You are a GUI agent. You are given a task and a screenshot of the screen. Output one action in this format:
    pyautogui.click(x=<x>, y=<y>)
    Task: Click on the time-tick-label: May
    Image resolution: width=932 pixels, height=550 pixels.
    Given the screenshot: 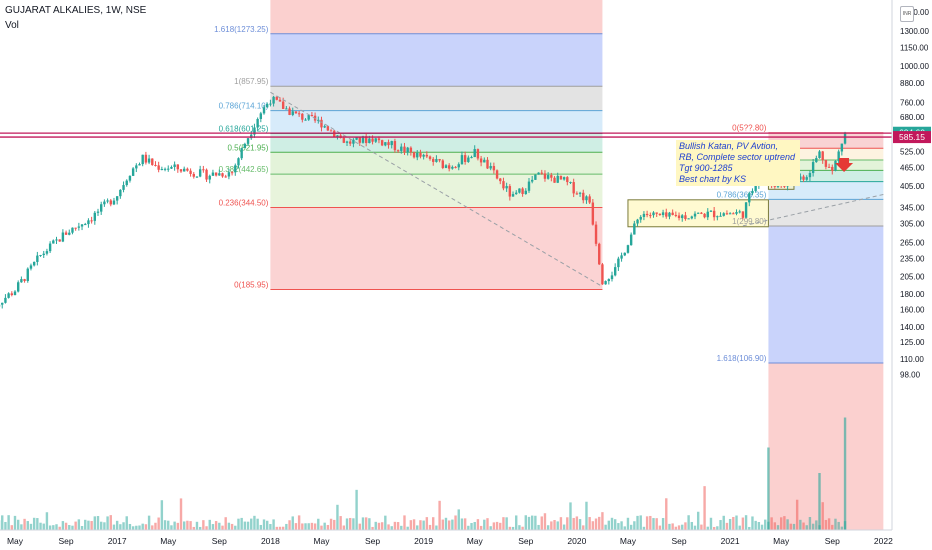 What is the action you would take?
    pyautogui.click(x=475, y=541)
    